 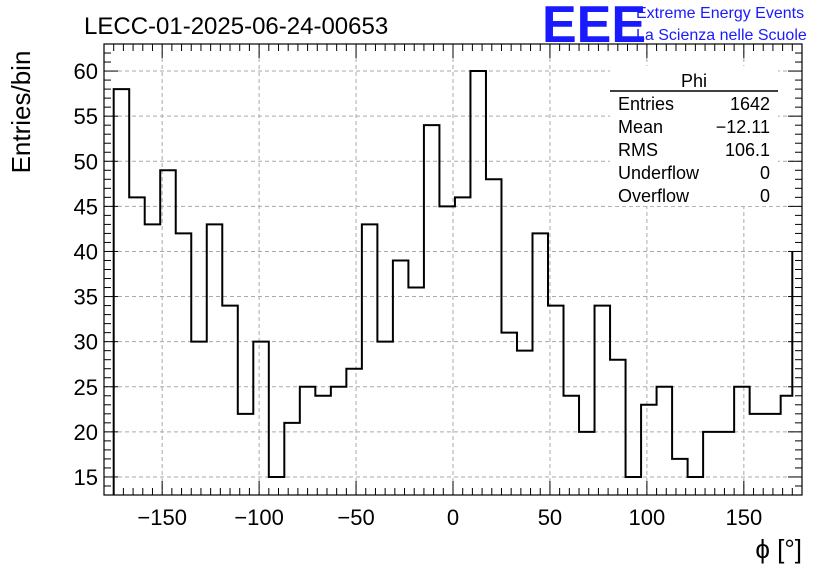 What do you see at coordinates (646, 104) in the screenshot?
I see `stats-label-entries: Entries` at bounding box center [646, 104].